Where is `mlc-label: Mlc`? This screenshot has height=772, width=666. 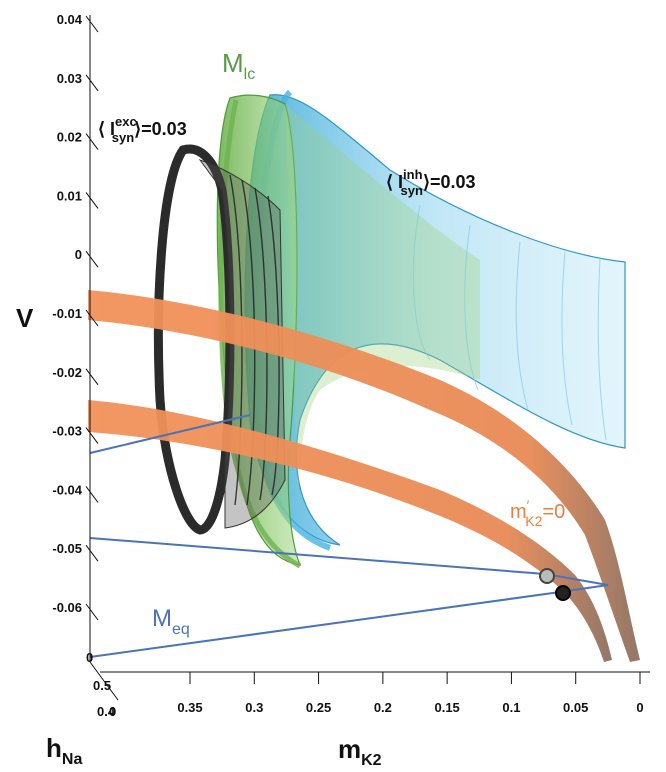
mlc-label: Mlc is located at coordinates (238, 65).